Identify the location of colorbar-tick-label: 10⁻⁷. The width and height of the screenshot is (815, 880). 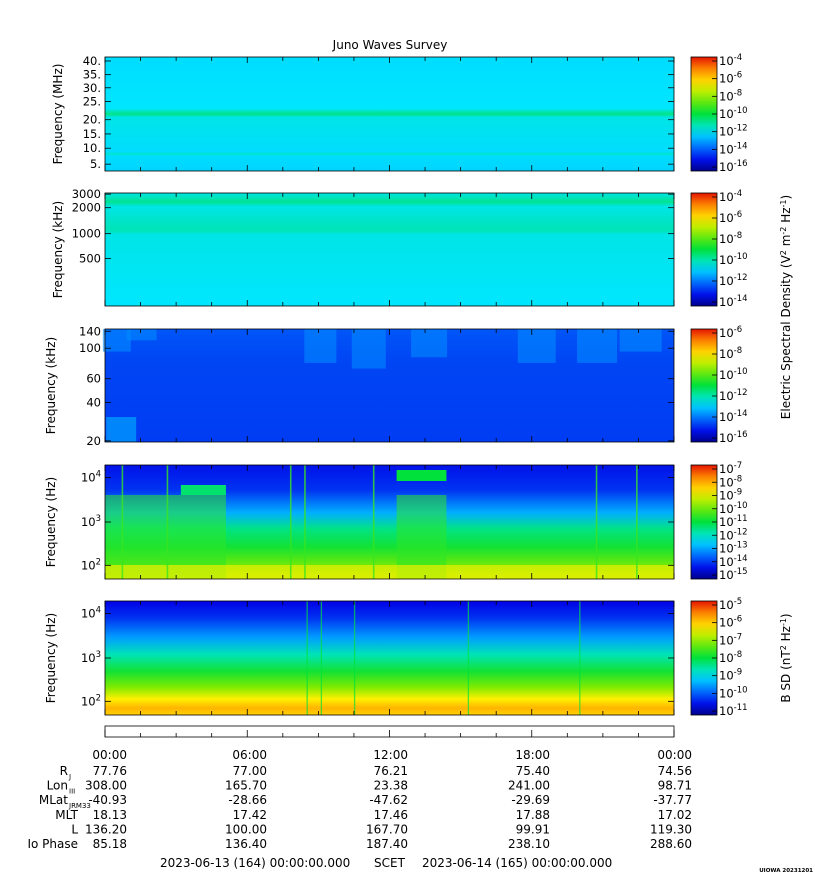
(730, 468).